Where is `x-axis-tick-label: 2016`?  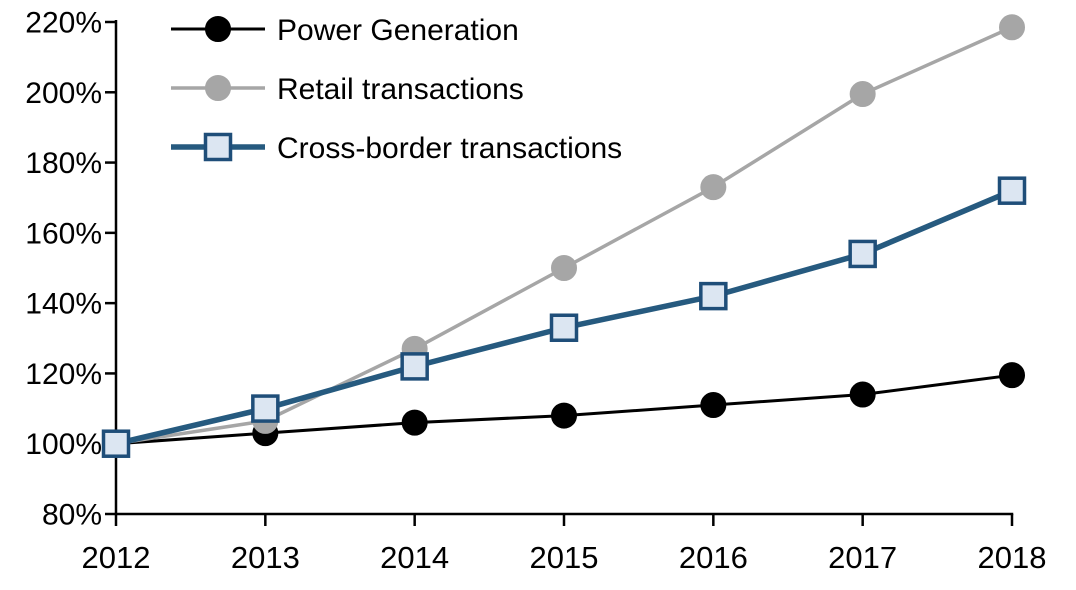 x-axis-tick-label: 2016 is located at coordinates (713, 557).